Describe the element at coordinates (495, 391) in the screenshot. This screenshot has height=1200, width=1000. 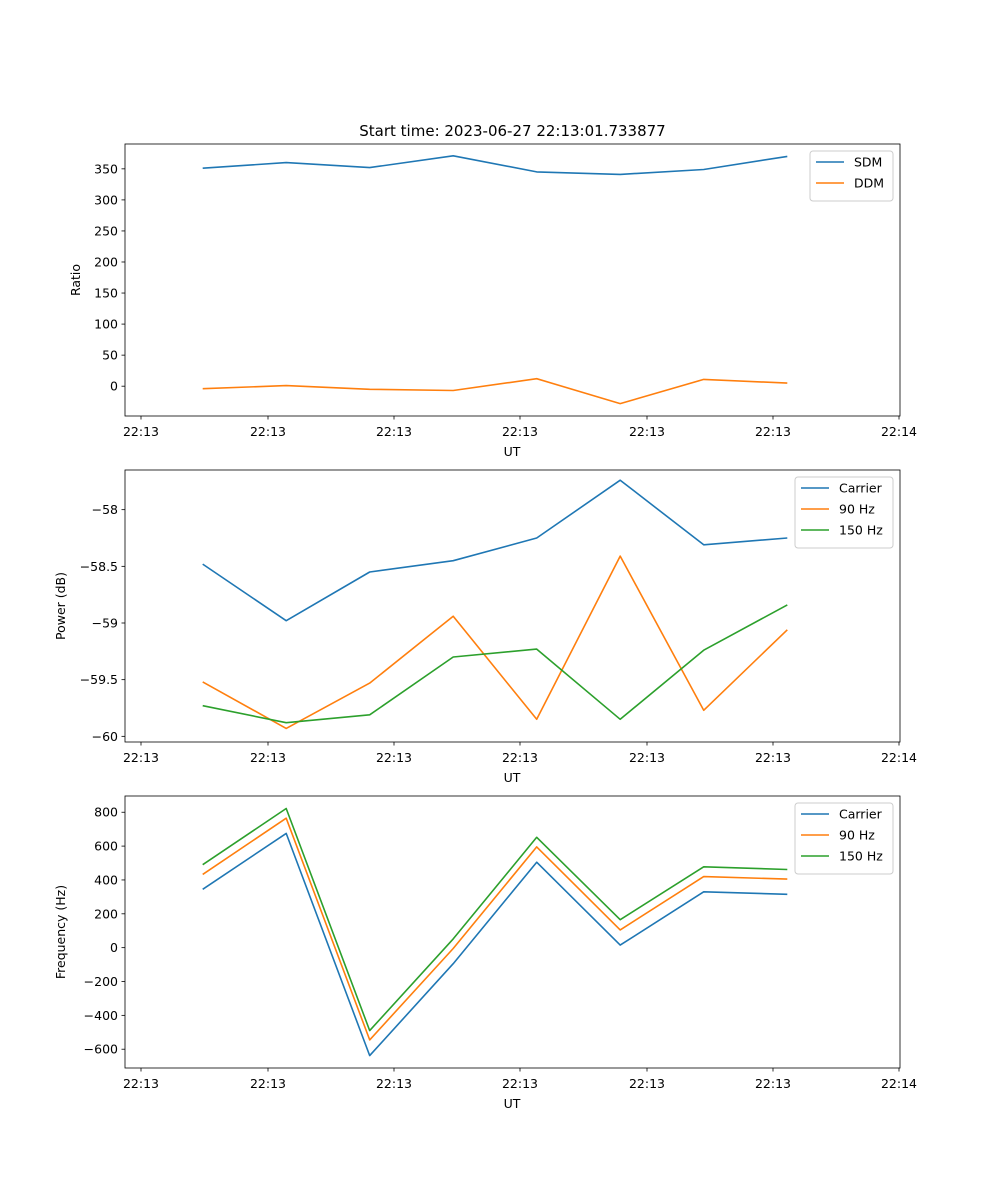
I see `series-line-ddm` at that location.